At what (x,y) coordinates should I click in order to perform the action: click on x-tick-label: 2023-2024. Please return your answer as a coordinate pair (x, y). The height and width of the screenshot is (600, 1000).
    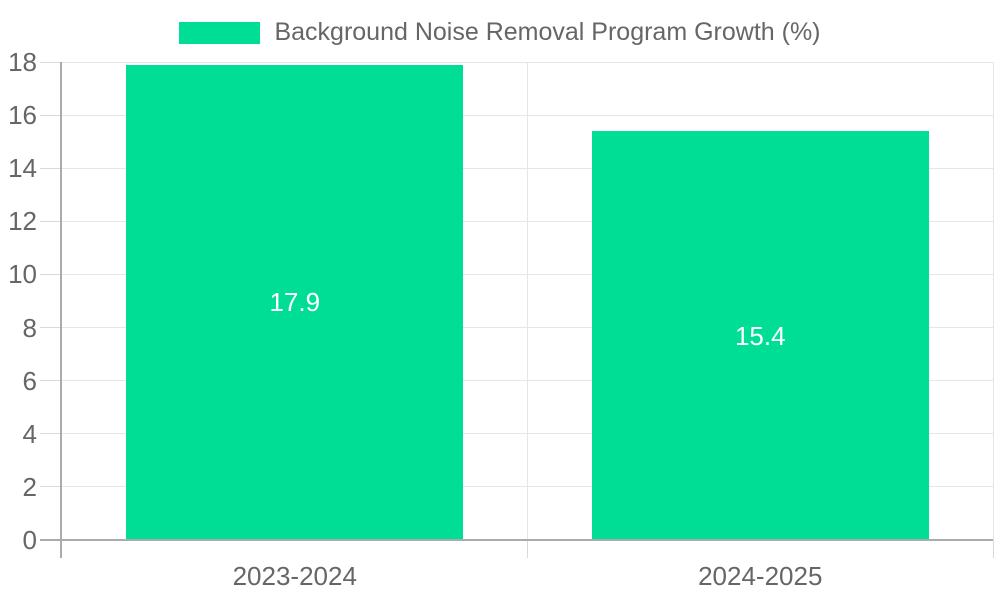
    Looking at the image, I should click on (294, 576).